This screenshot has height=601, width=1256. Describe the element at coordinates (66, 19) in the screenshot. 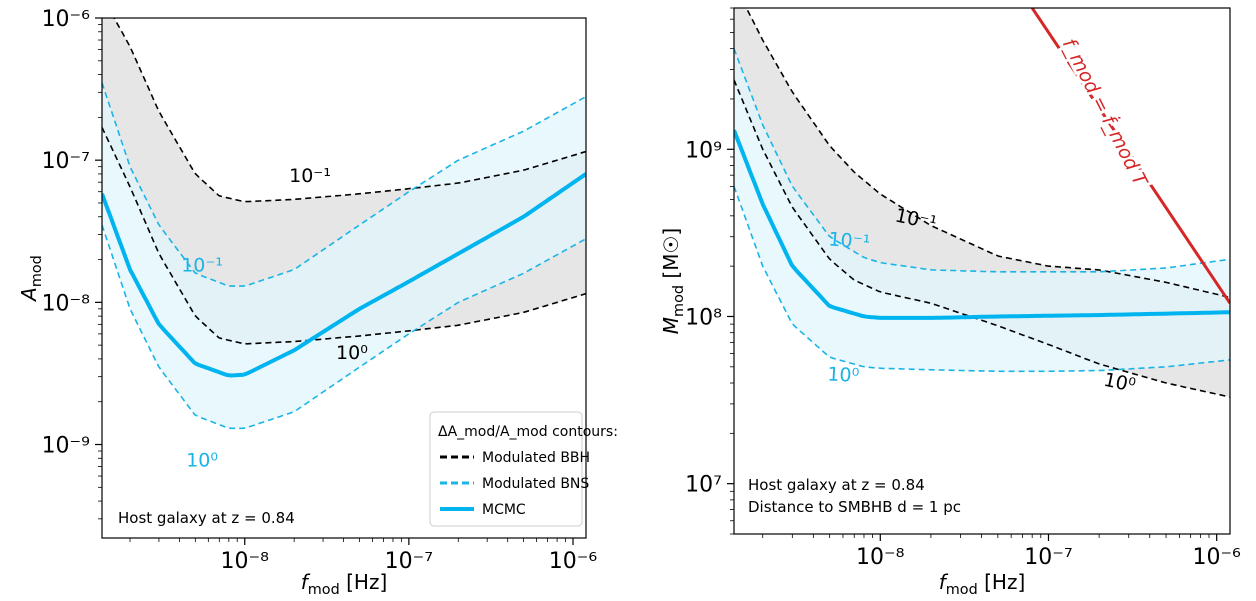

I see `y-tick-label: 10⁻⁶` at that location.